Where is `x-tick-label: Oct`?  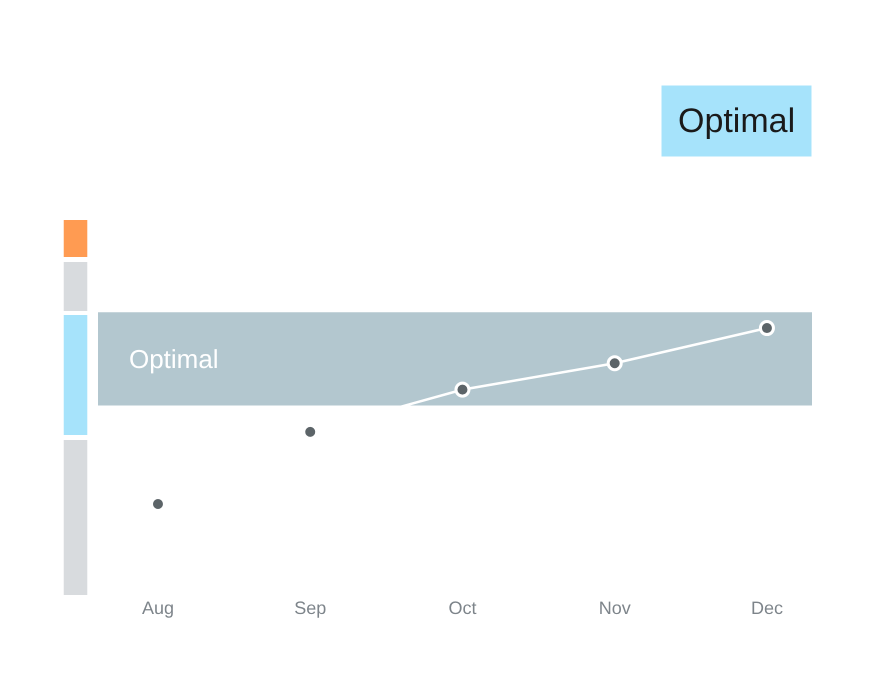
x-tick-label: Oct is located at coordinates (462, 608).